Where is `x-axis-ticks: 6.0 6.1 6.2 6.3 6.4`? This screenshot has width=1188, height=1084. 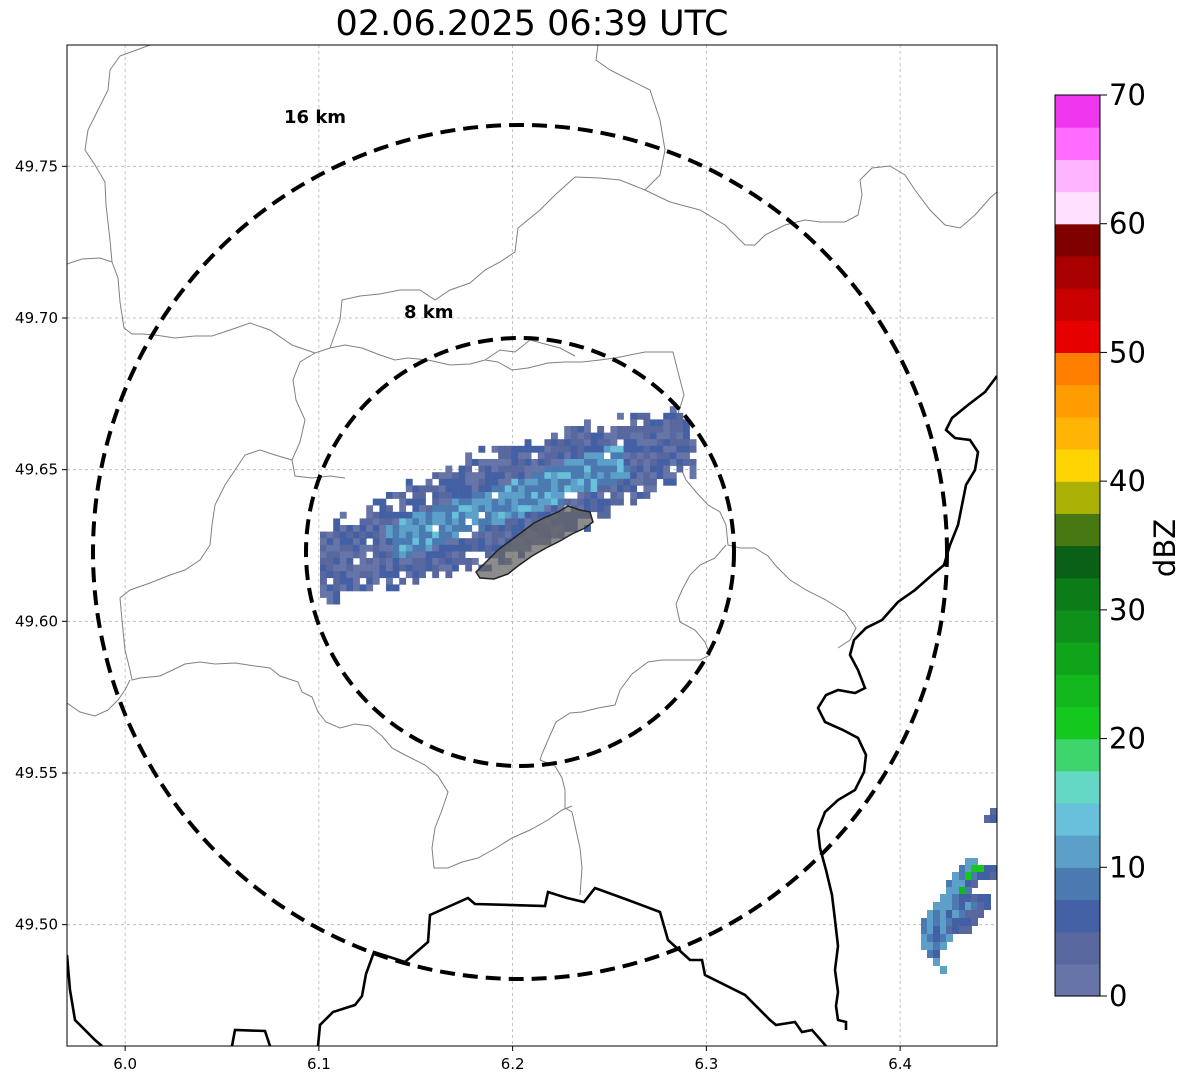 x-axis-ticks: 6.0 6.1 6.2 6.3 6.4 is located at coordinates (512, 1059).